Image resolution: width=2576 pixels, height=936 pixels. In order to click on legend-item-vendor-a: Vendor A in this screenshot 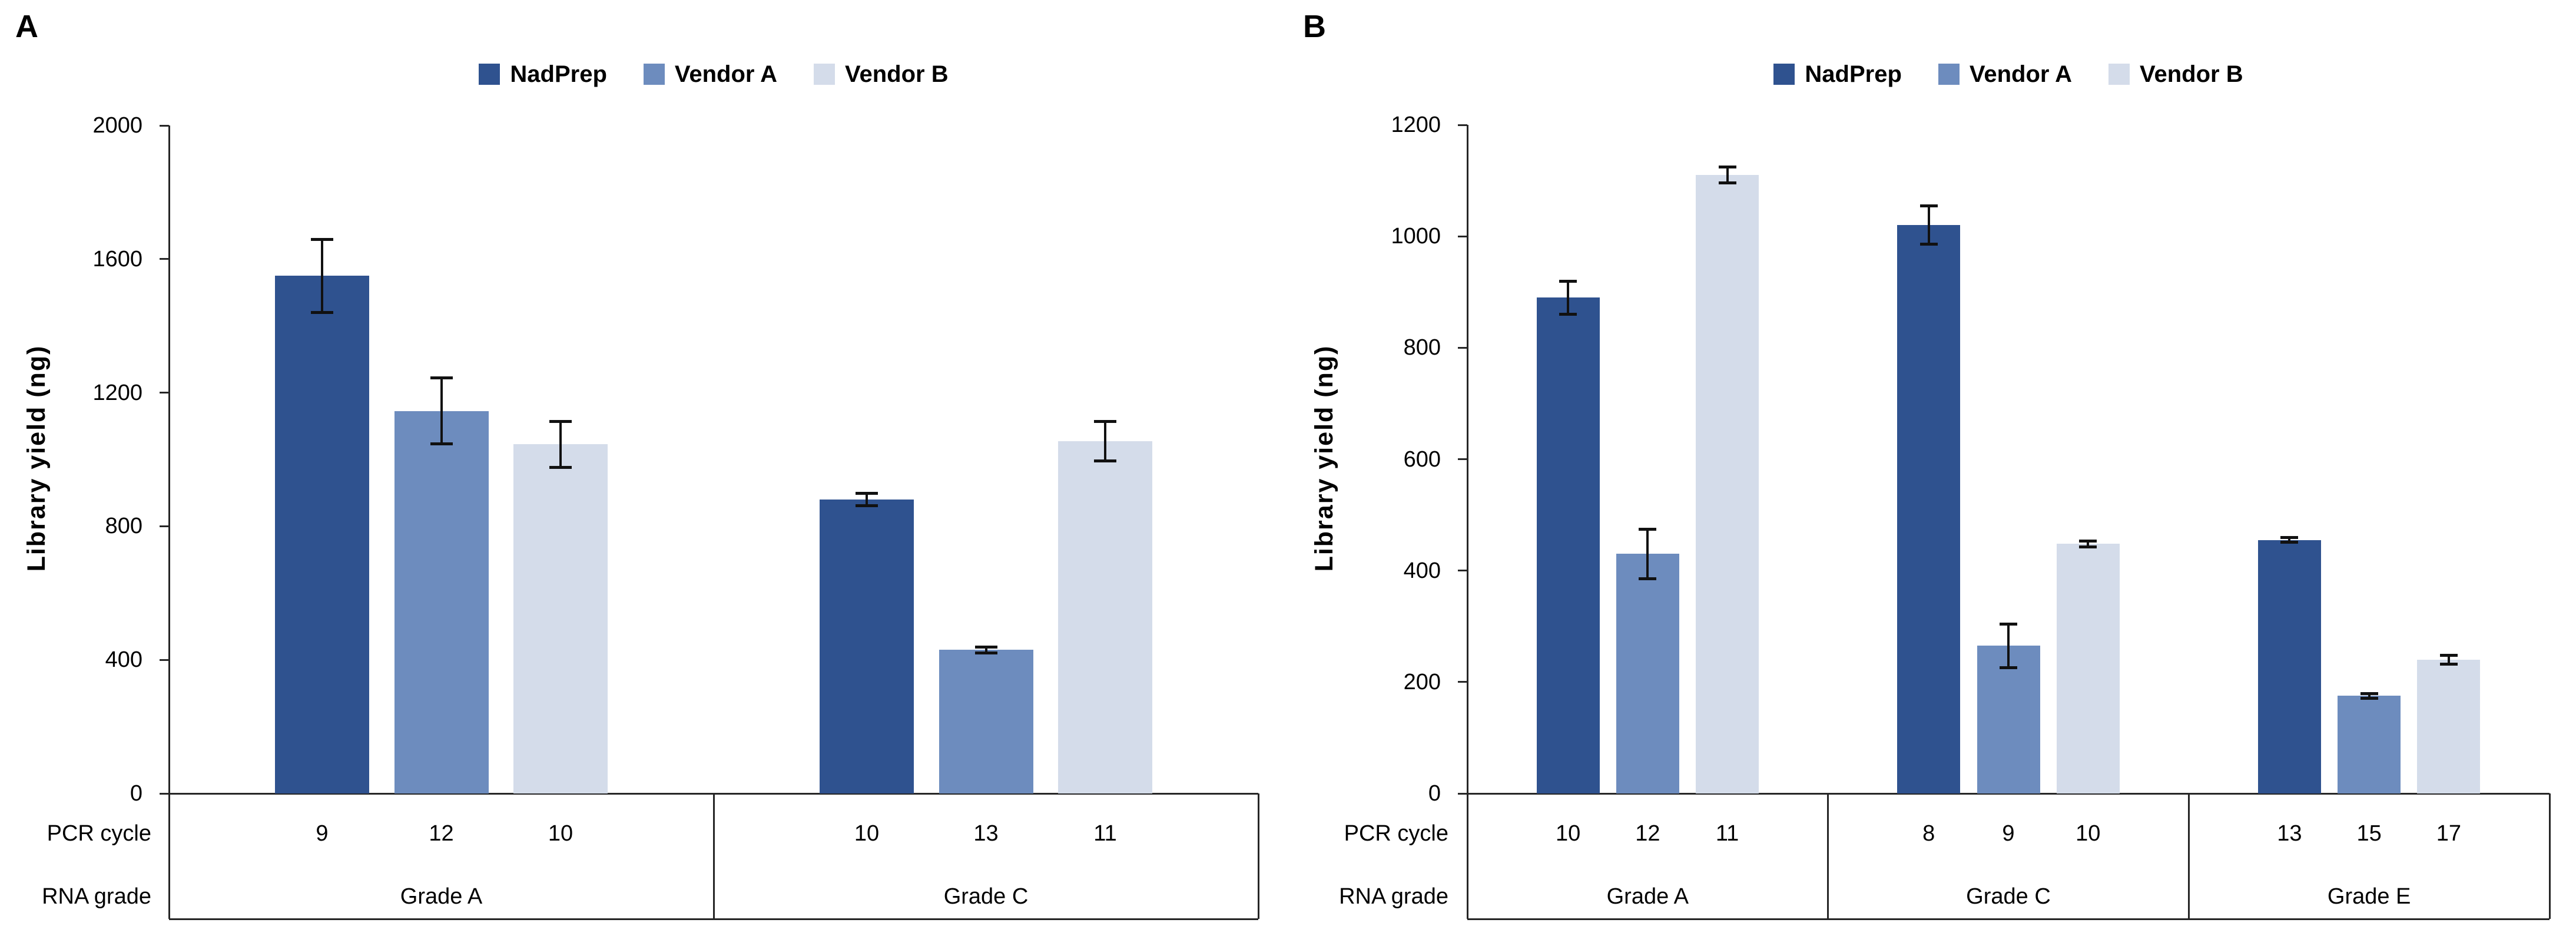, I will do `click(2005, 74)`.